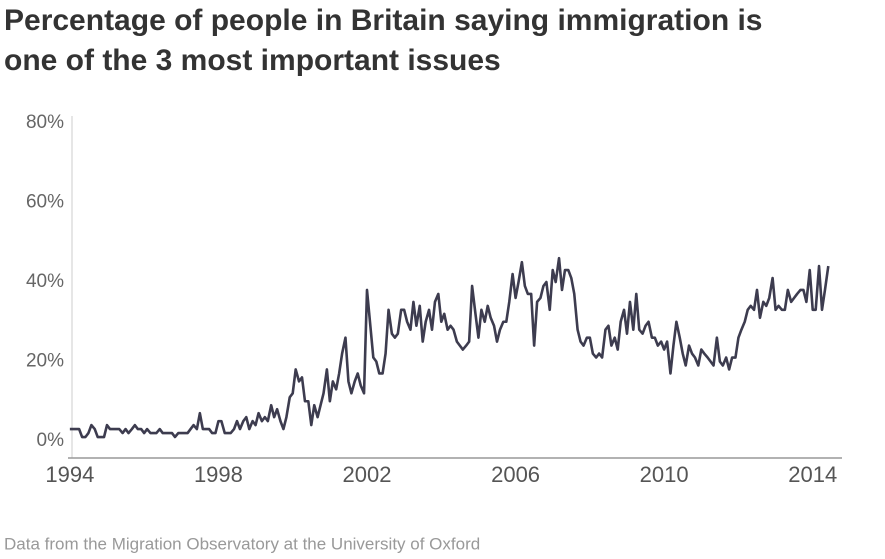 Image resolution: width=885 pixels, height=559 pixels. Describe the element at coordinates (218, 474) in the screenshot. I see `x-tick-label: 1998` at that location.